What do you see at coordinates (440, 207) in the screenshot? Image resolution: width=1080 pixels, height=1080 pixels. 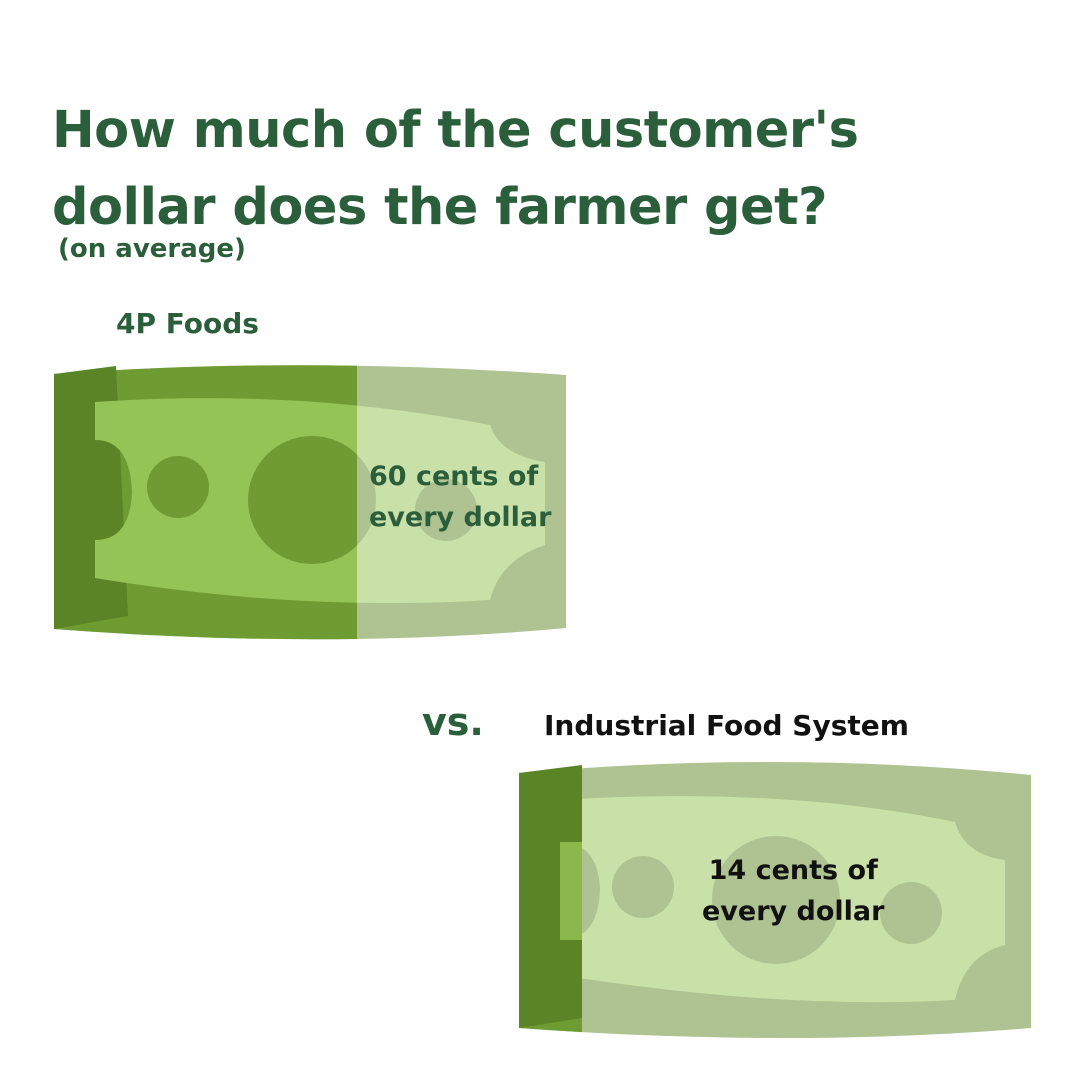 I see `title-line-2: dollar does the farmer get?` at bounding box center [440, 207].